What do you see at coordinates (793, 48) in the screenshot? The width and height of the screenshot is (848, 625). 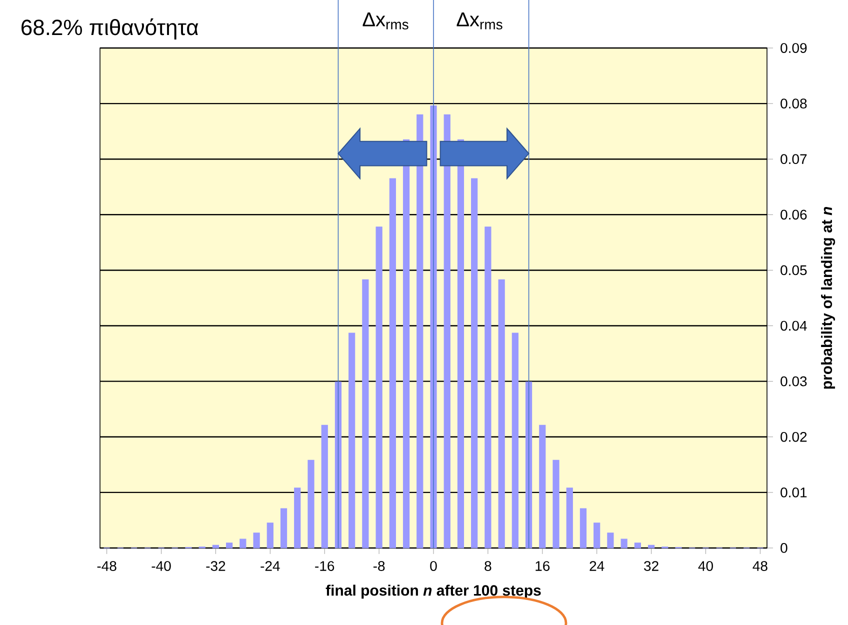 I see `y-tick-label: 0.09` at bounding box center [793, 48].